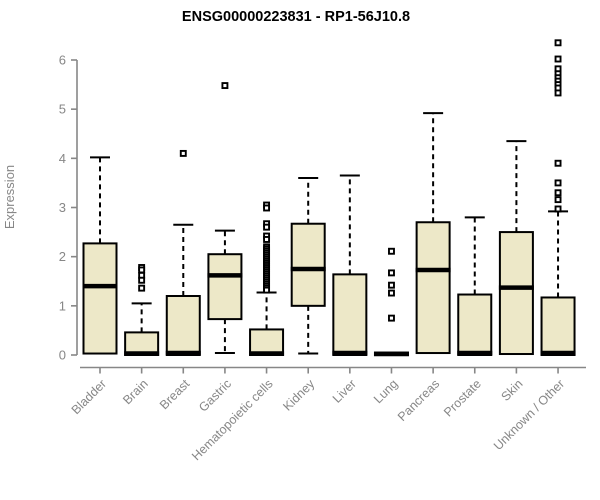 Image resolution: width=600 pixels, height=500 pixels. What do you see at coordinates (62, 60) in the screenshot?
I see `y-tick-label: 6` at bounding box center [62, 60].